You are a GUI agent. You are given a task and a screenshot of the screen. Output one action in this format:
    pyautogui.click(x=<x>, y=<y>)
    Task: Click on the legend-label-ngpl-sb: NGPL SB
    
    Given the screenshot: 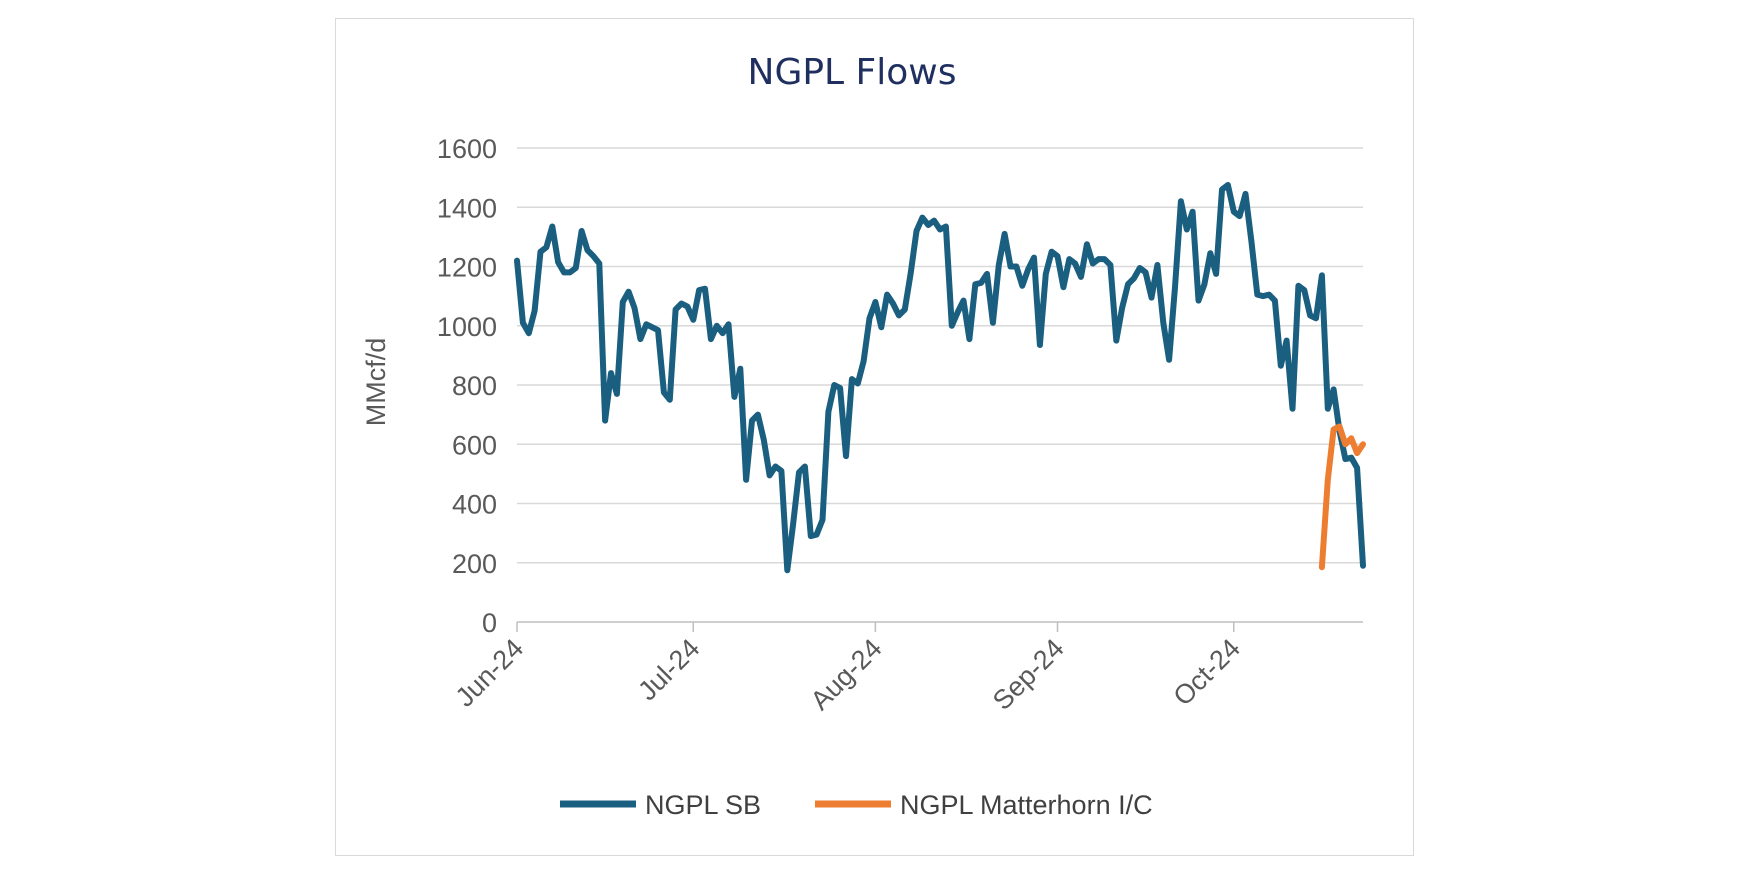 What is the action you would take?
    pyautogui.click(x=703, y=805)
    